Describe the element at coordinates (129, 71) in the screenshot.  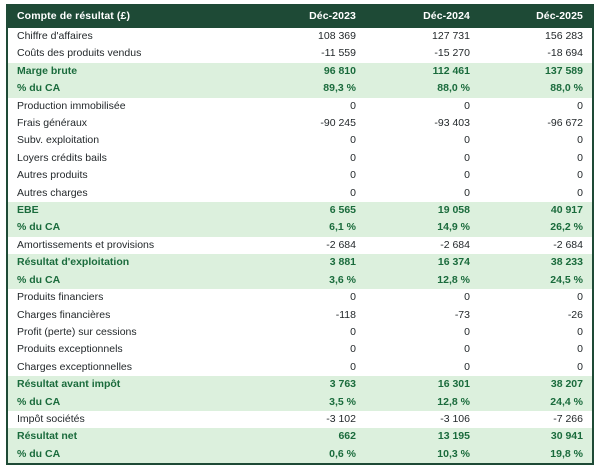
I see `row-label: Marge brute` at that location.